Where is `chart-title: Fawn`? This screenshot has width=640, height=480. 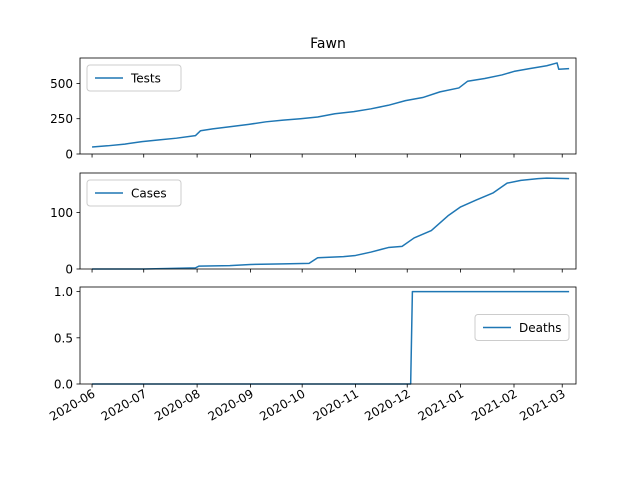 chart-title: Fawn is located at coordinates (328, 44).